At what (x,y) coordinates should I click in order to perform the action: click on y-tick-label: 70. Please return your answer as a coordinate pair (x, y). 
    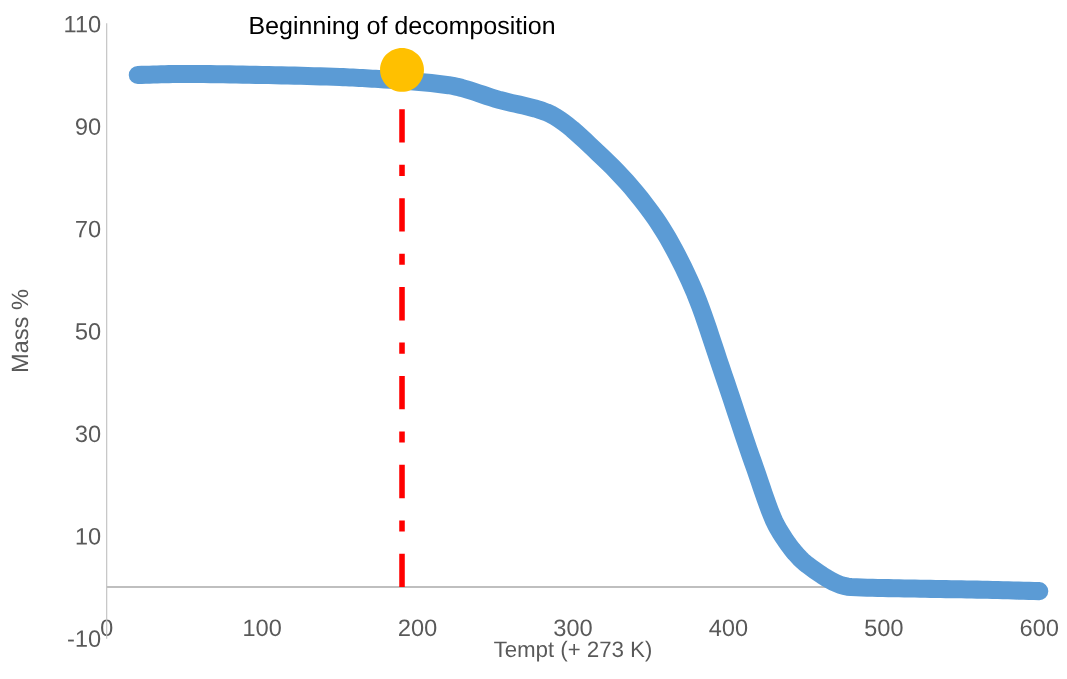
    Looking at the image, I should click on (88, 229).